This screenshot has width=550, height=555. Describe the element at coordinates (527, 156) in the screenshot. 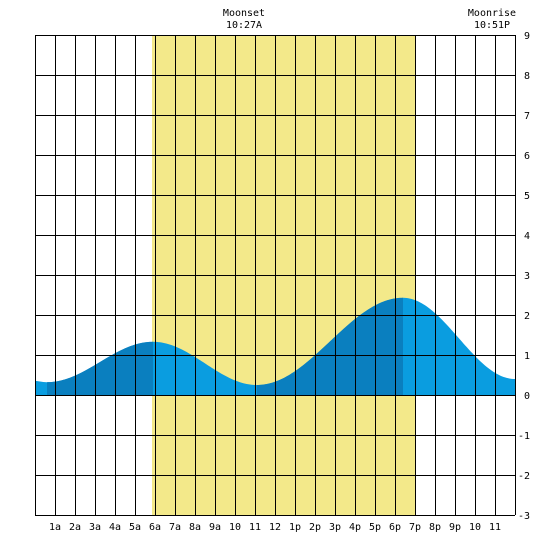

I see `y-tick-label: 6` at that location.